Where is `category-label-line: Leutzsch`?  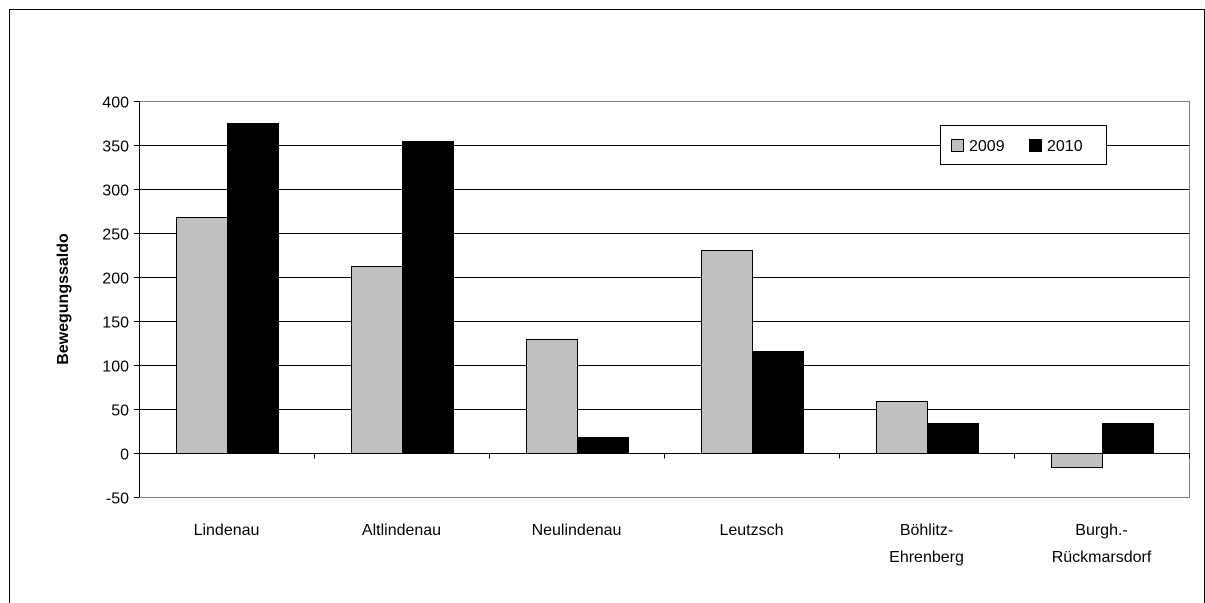 category-label-line: Leutzsch is located at coordinates (751, 530).